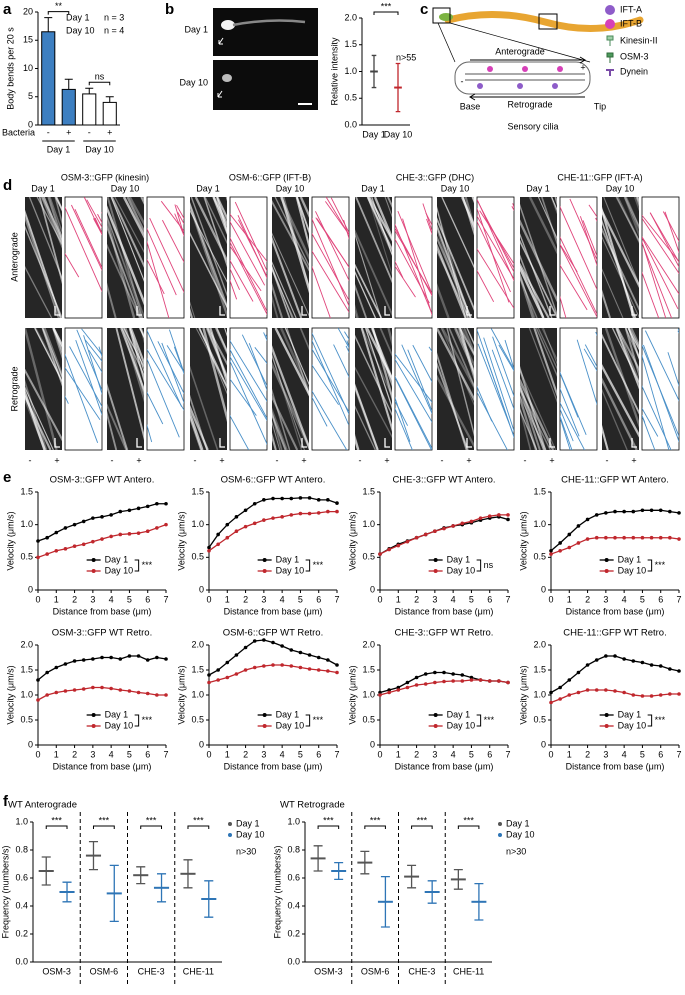  Describe the element at coordinates (330, 389) in the screenshot. I see `tracing-lines` at that location.